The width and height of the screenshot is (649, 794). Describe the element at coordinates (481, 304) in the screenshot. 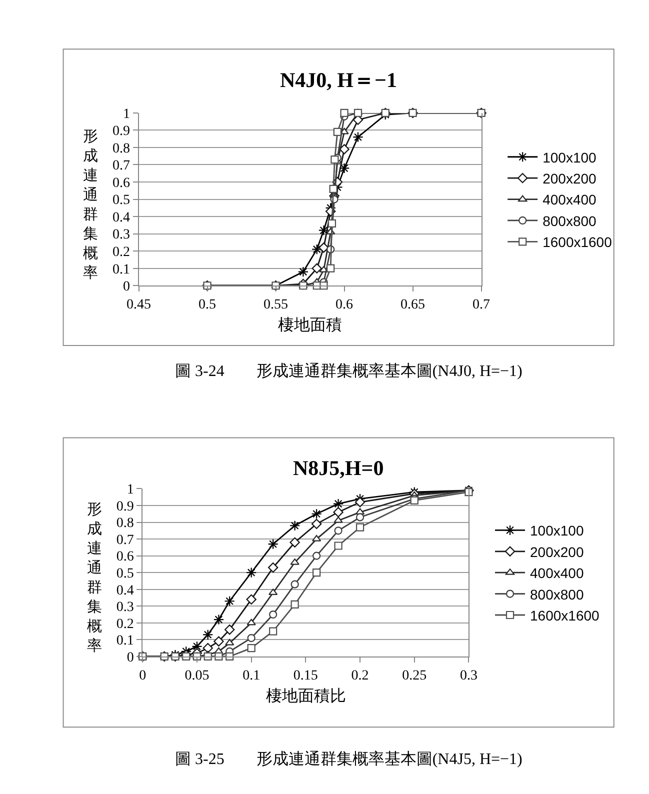

I see `x-tick-label: 0.7` at that location.